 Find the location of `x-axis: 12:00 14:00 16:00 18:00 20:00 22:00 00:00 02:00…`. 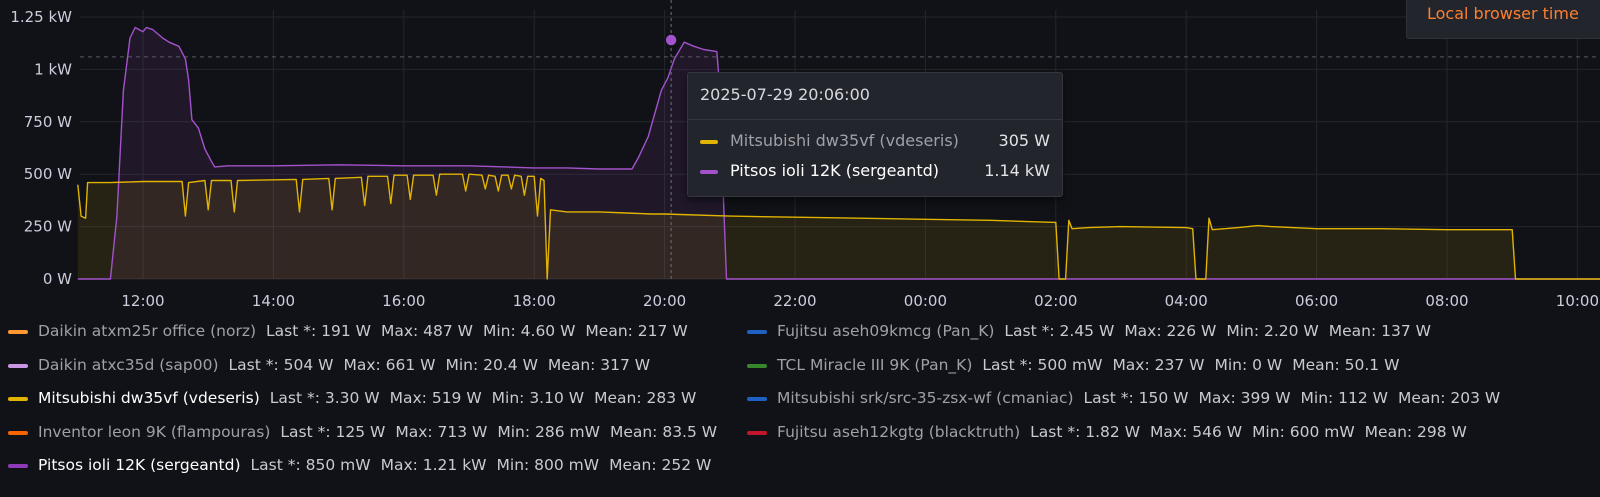

x-axis: 12:00 14:00 16:00 18:00 20:00 22:00 00:00 02:00… is located at coordinates (860, 301).